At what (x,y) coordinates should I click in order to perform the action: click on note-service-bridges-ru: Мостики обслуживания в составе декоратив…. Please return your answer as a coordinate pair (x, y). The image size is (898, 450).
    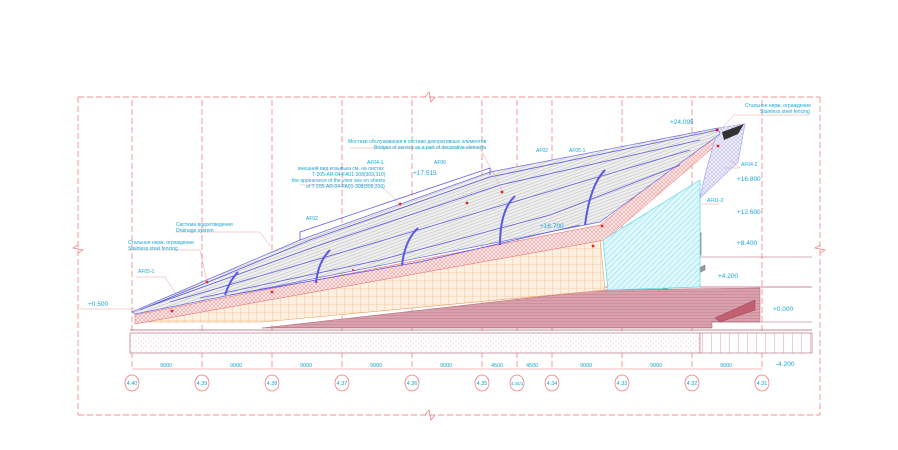
    Looking at the image, I should click on (417, 142).